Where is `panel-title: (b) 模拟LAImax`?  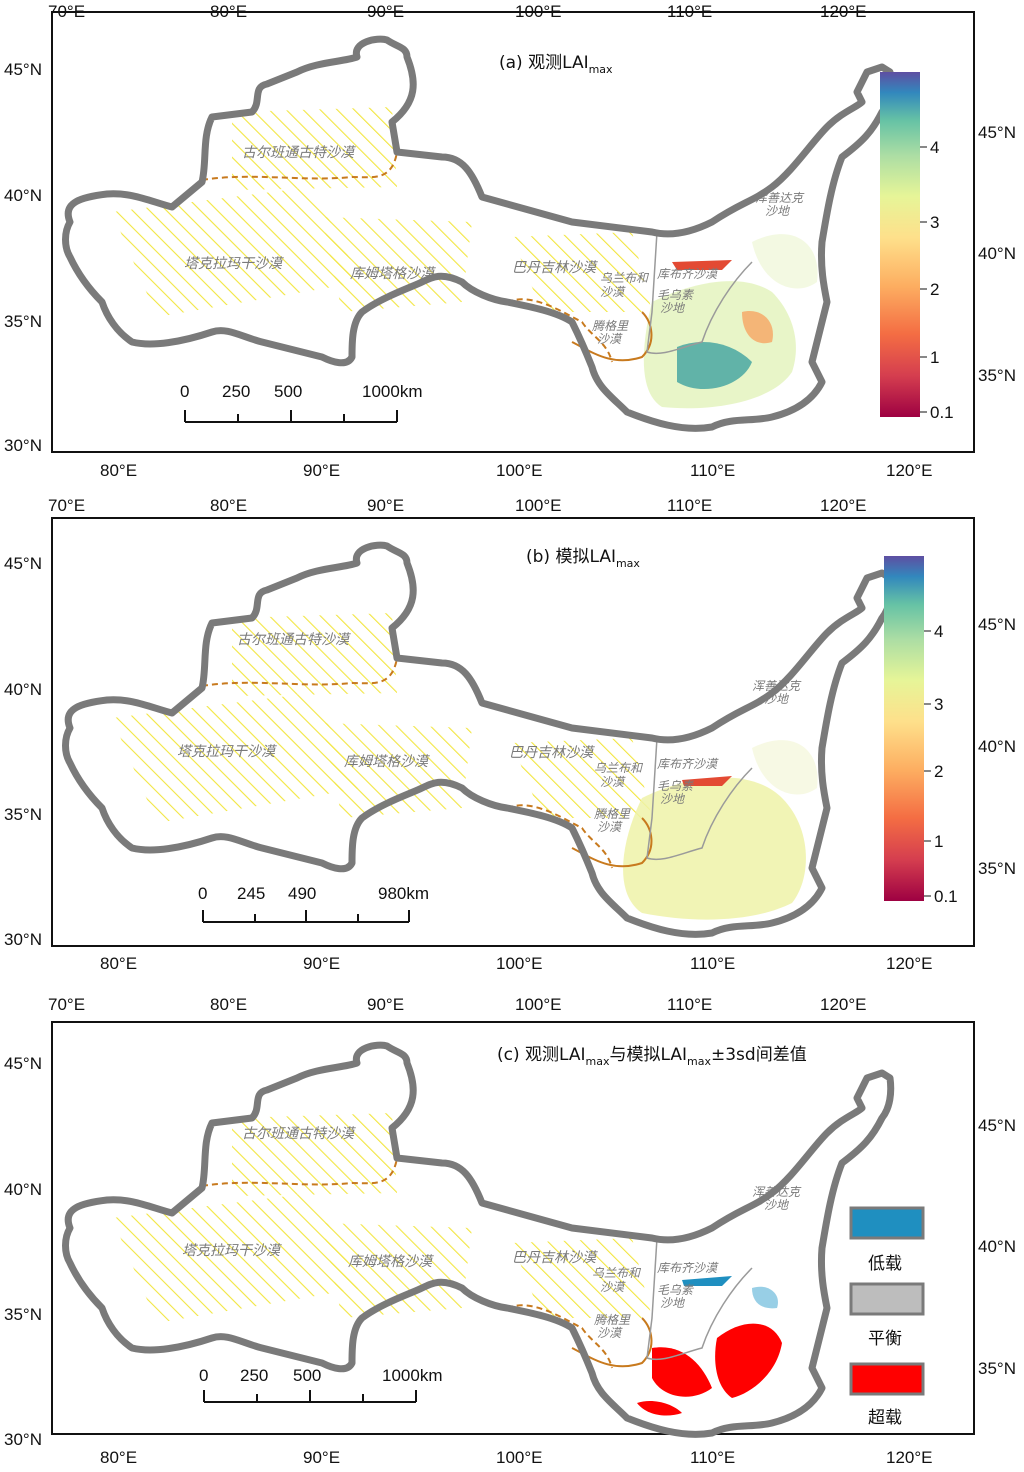 panel-title: (b) 模拟LAImax is located at coordinates (583, 558).